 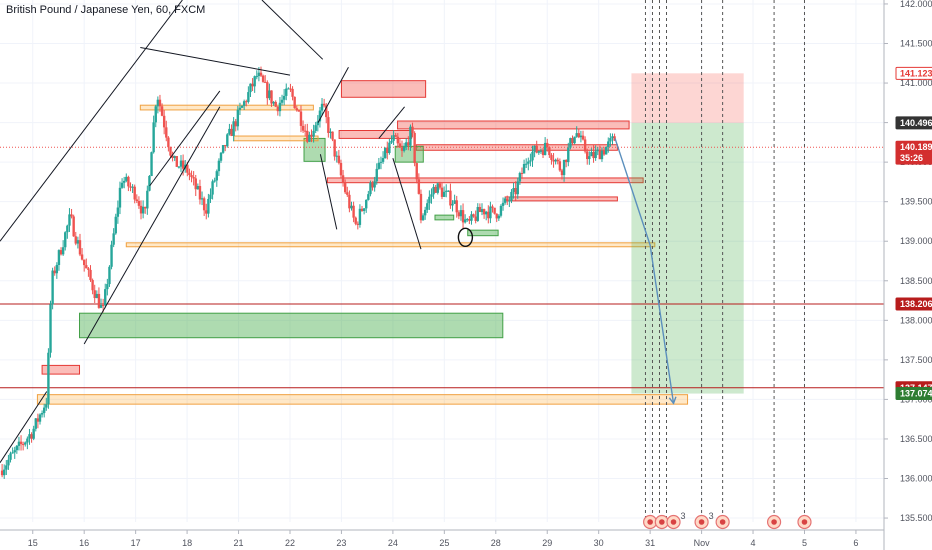 What do you see at coordinates (804, 543) in the screenshot?
I see `x-axis-label: 5` at bounding box center [804, 543].